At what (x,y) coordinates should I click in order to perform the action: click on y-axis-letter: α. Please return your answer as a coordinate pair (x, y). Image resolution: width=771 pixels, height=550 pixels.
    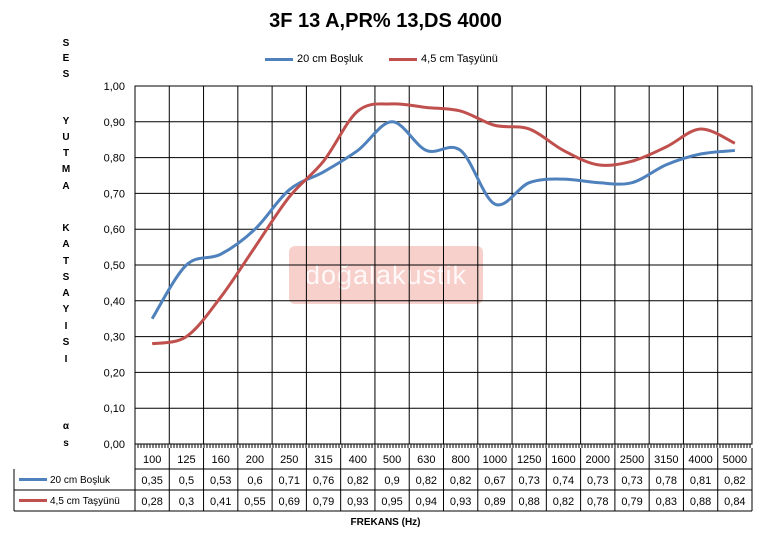
    Looking at the image, I should click on (66, 426).